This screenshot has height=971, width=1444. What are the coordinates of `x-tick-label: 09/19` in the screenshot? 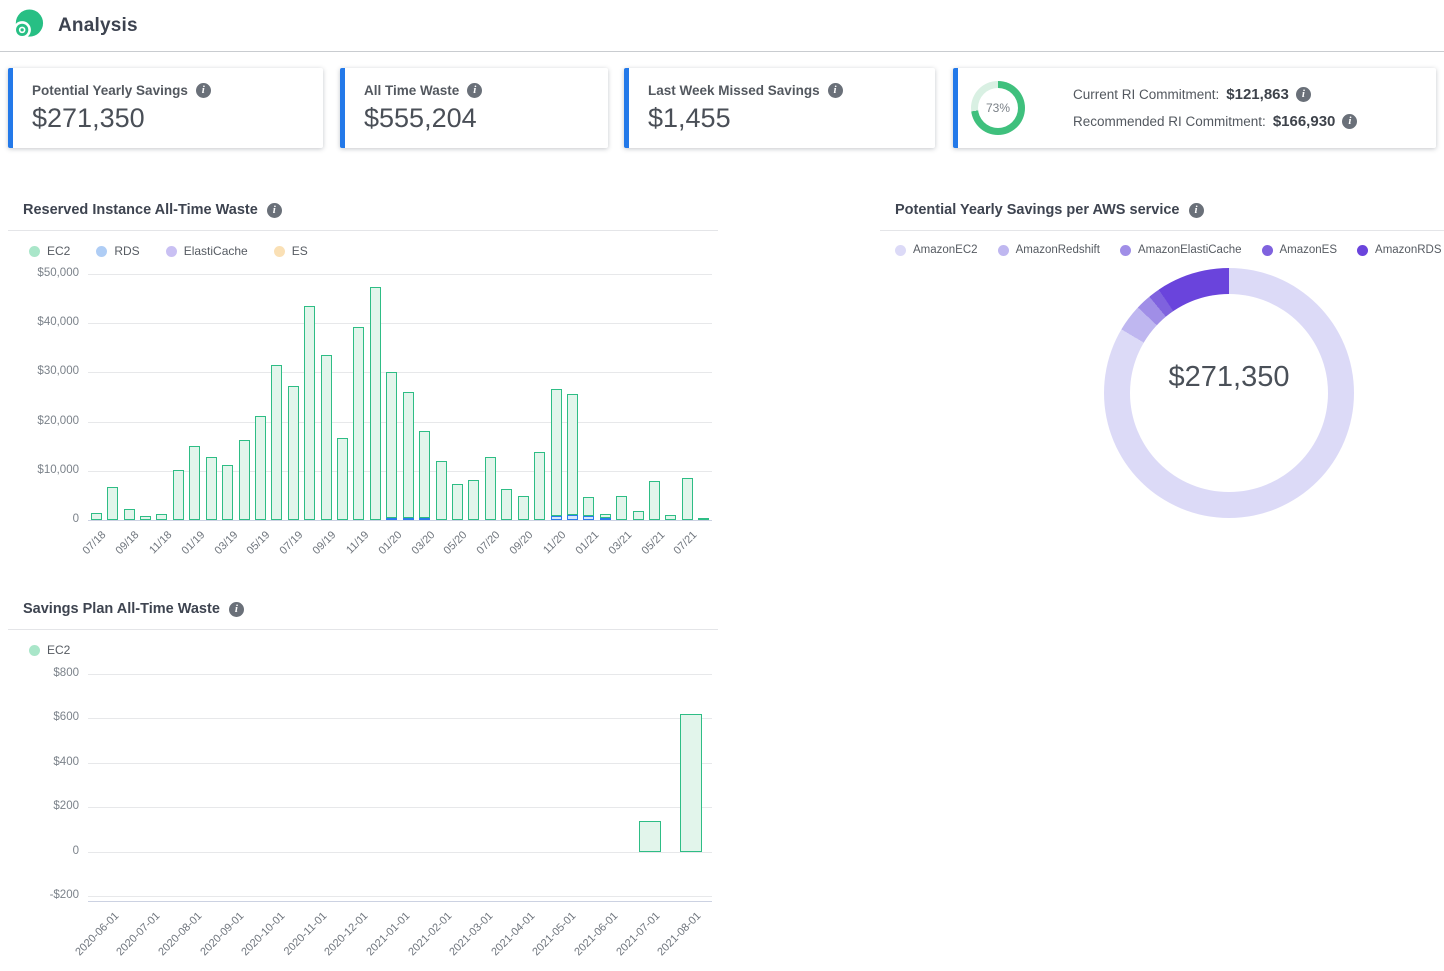 It's located at (324, 543).